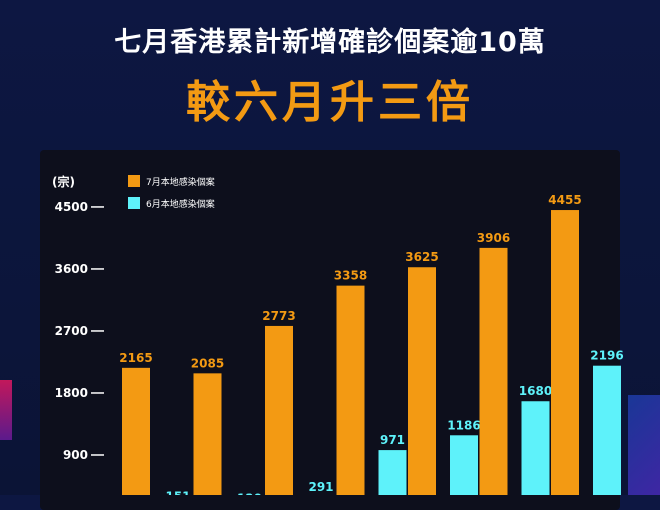 The image size is (660, 510). Describe the element at coordinates (71, 207) in the screenshot. I see `y-tick-label: 4500` at that location.